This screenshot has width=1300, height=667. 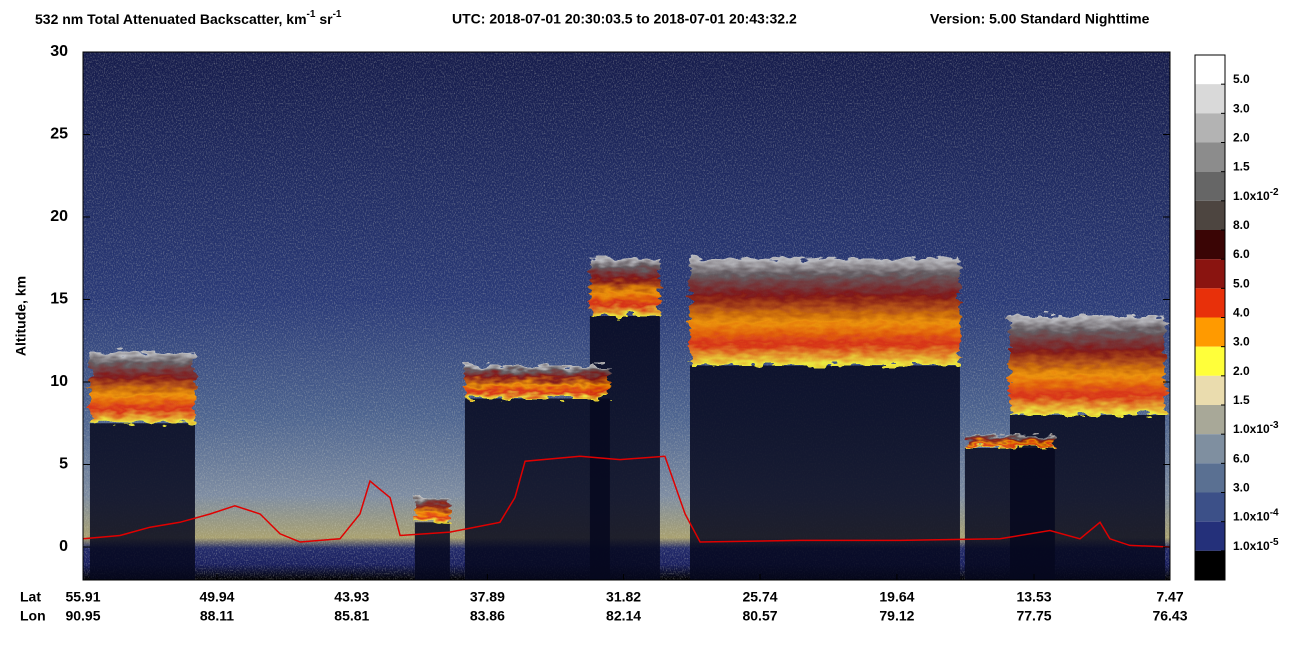 What do you see at coordinates (1033, 597) in the screenshot?
I see `lat-tick-label: 13.53` at bounding box center [1033, 597].